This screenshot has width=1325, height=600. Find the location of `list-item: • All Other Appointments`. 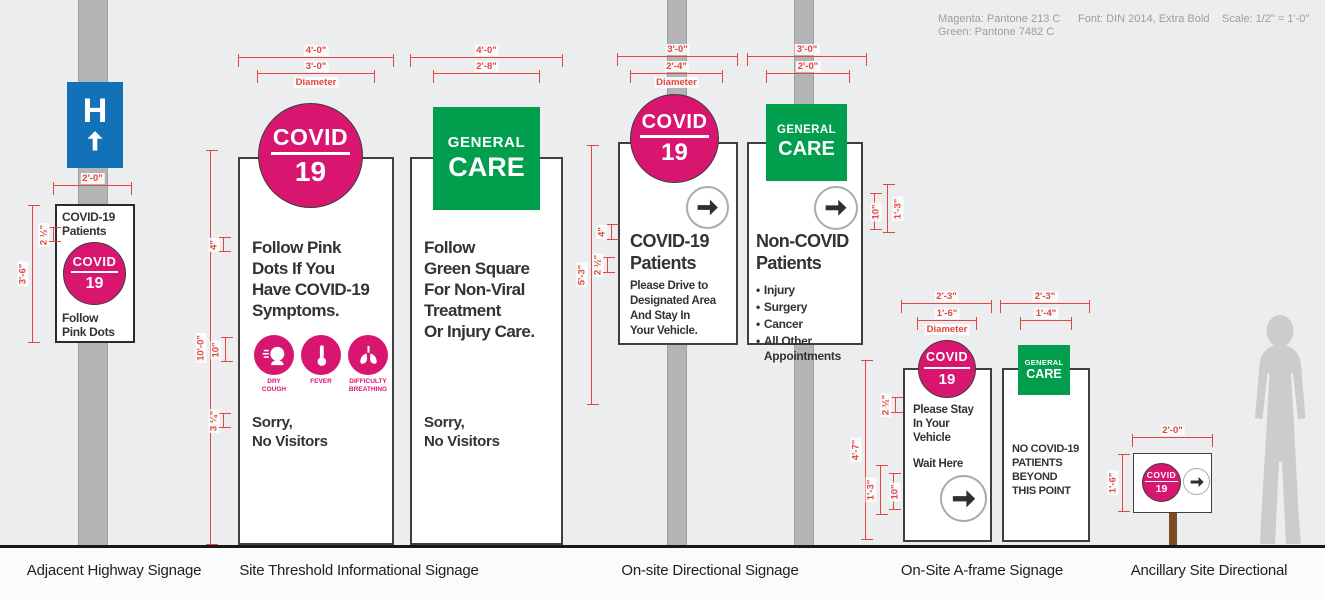

list-item: • All Other Appointments is located at coordinates (807, 348).